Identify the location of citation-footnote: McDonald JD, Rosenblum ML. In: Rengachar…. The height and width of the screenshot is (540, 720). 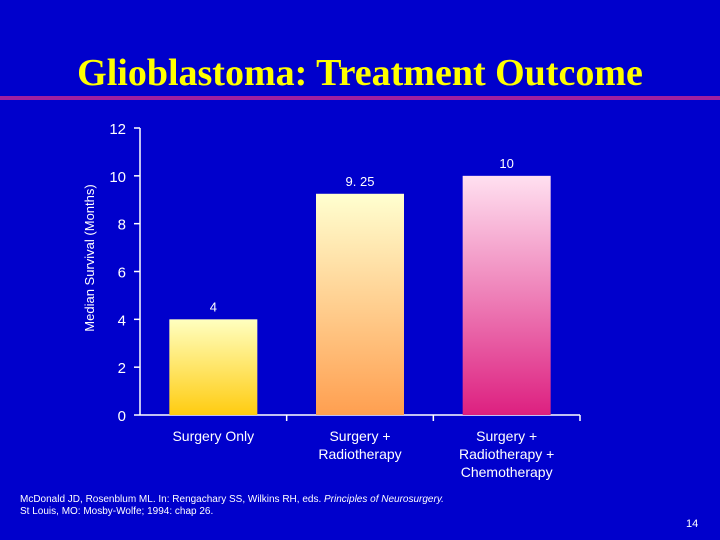
(320, 506).